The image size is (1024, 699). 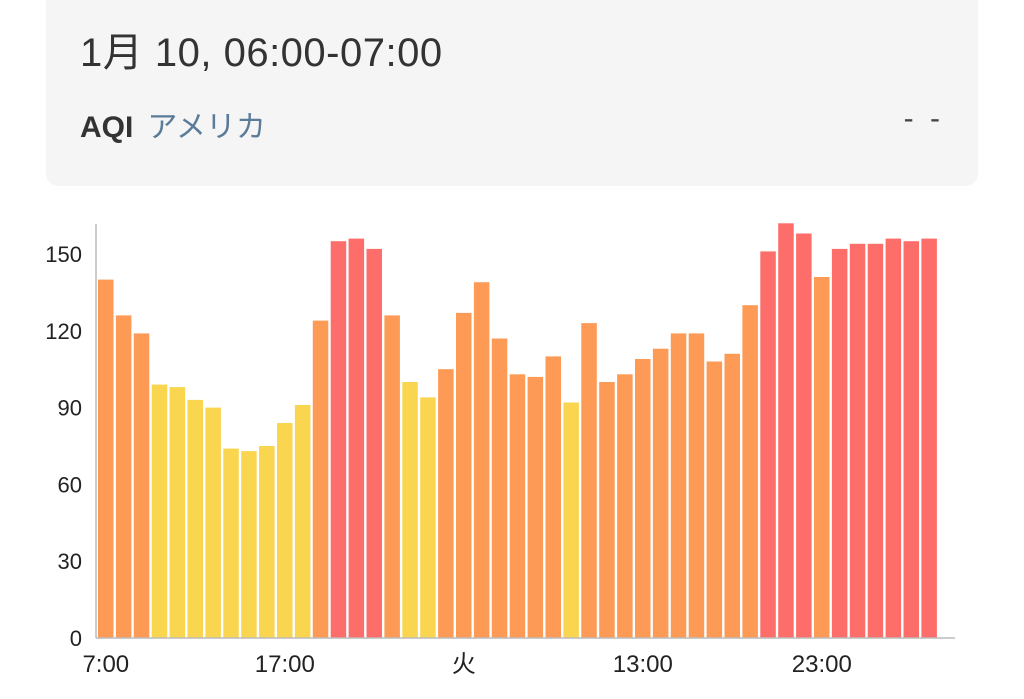 What do you see at coordinates (105, 664) in the screenshot?
I see `x-tick-label: 7:00` at bounding box center [105, 664].